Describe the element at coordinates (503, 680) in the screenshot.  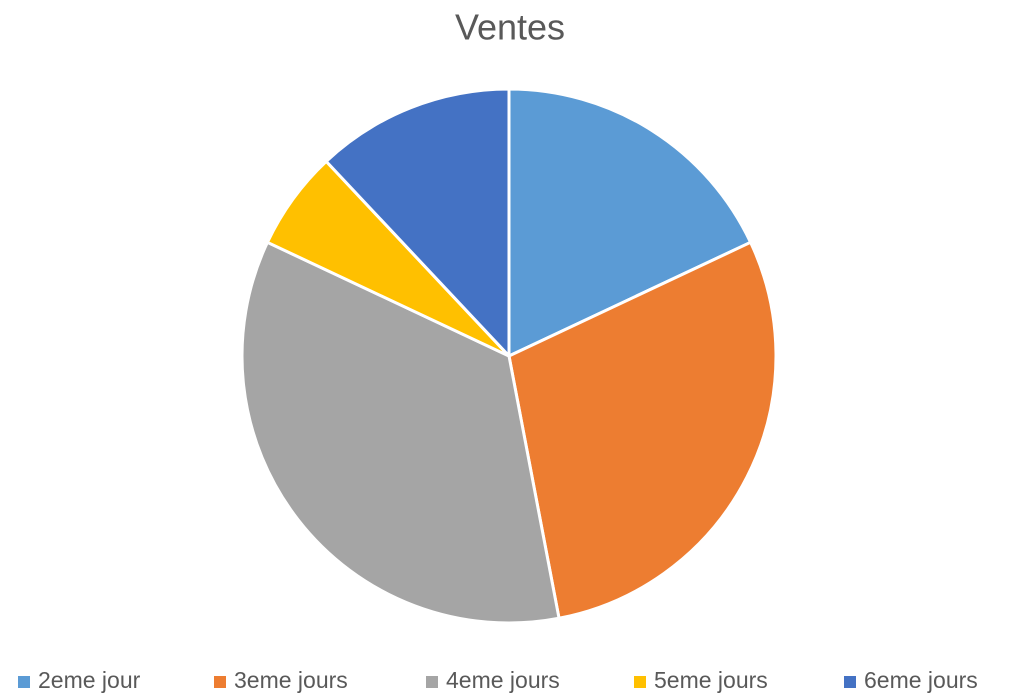
I see `legend-label: 4eme jours` at that location.